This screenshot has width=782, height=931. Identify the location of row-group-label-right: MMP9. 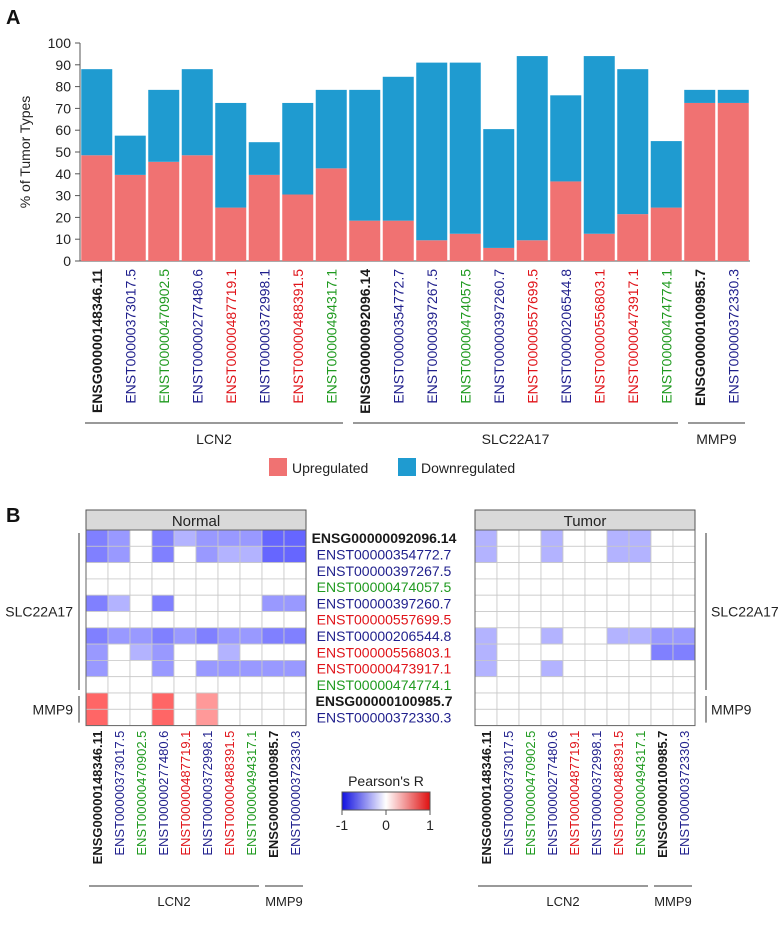
(731, 709).